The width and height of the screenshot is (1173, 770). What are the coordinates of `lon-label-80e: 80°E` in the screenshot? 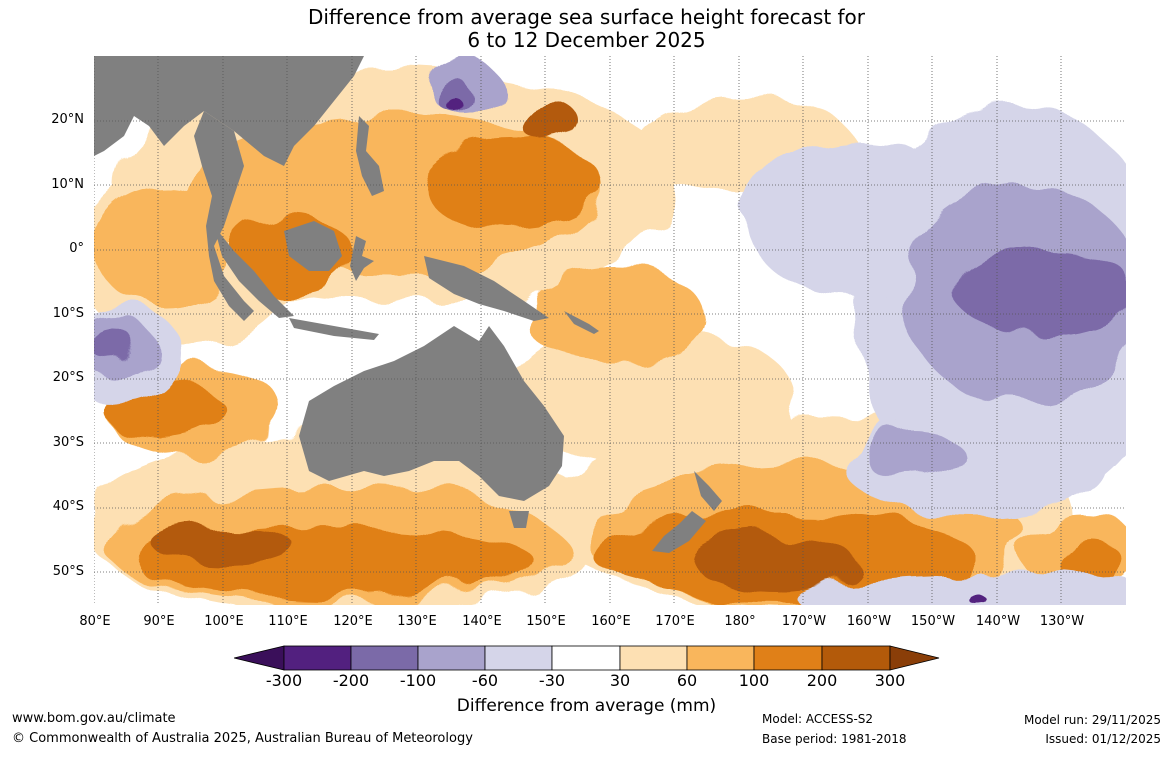 It's located at (95, 621).